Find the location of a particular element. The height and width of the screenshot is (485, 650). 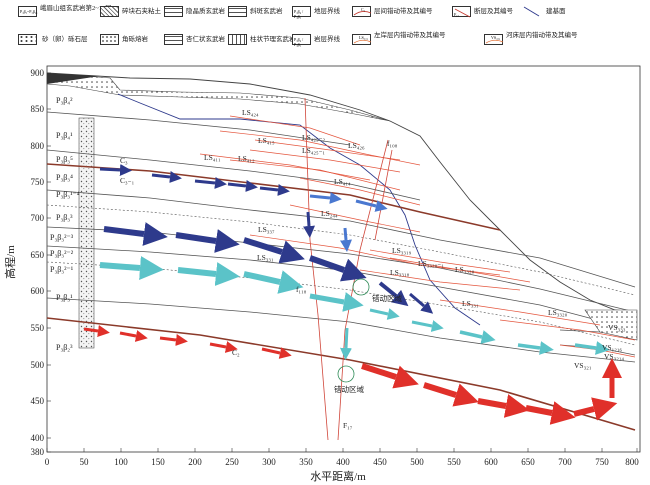

ytick-label: 750 is located at coordinates (38, 182).